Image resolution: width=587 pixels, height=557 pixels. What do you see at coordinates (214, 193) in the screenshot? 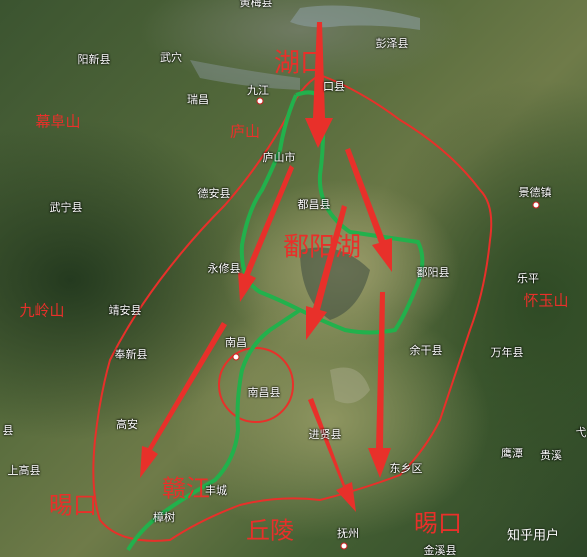
I see `place-dean: 德安县` at bounding box center [214, 193].